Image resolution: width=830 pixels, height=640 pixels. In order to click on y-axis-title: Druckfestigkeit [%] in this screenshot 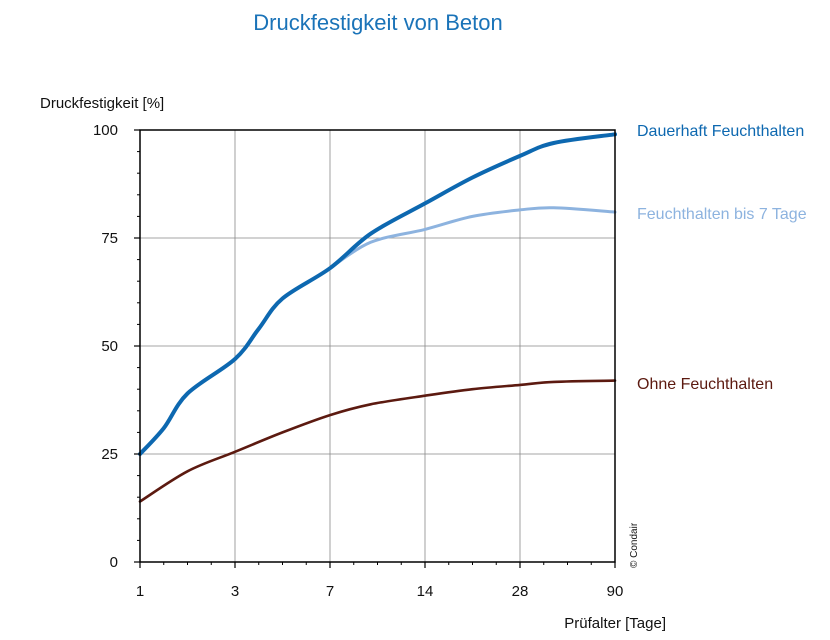, I will do `click(102, 103)`.